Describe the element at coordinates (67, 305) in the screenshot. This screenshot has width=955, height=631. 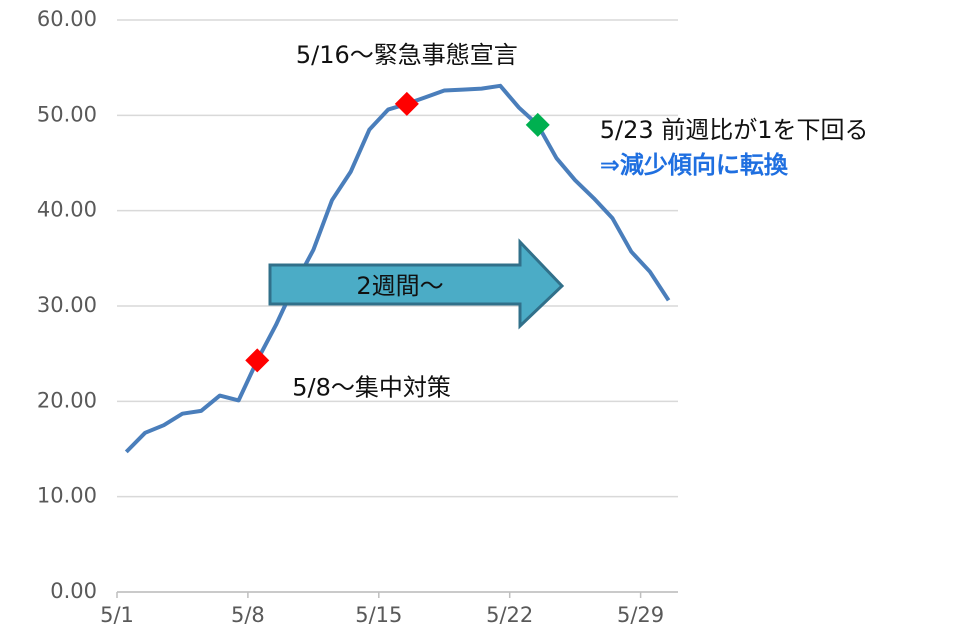
I see `y-tick-label: 30.00` at that location.